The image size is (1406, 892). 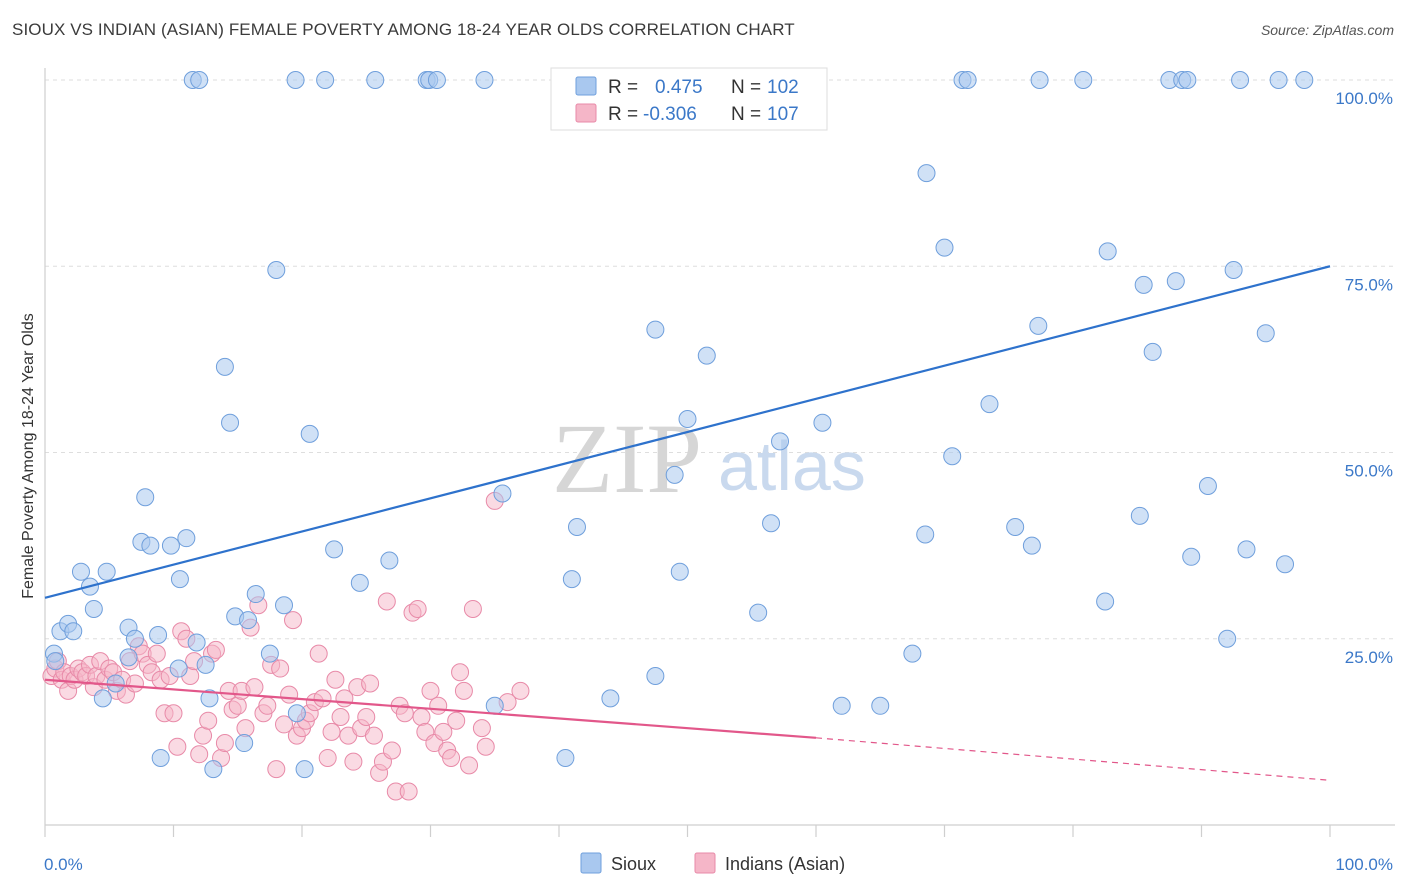 I want to click on x-tick-label-min: 0.0%, so click(x=63, y=864).